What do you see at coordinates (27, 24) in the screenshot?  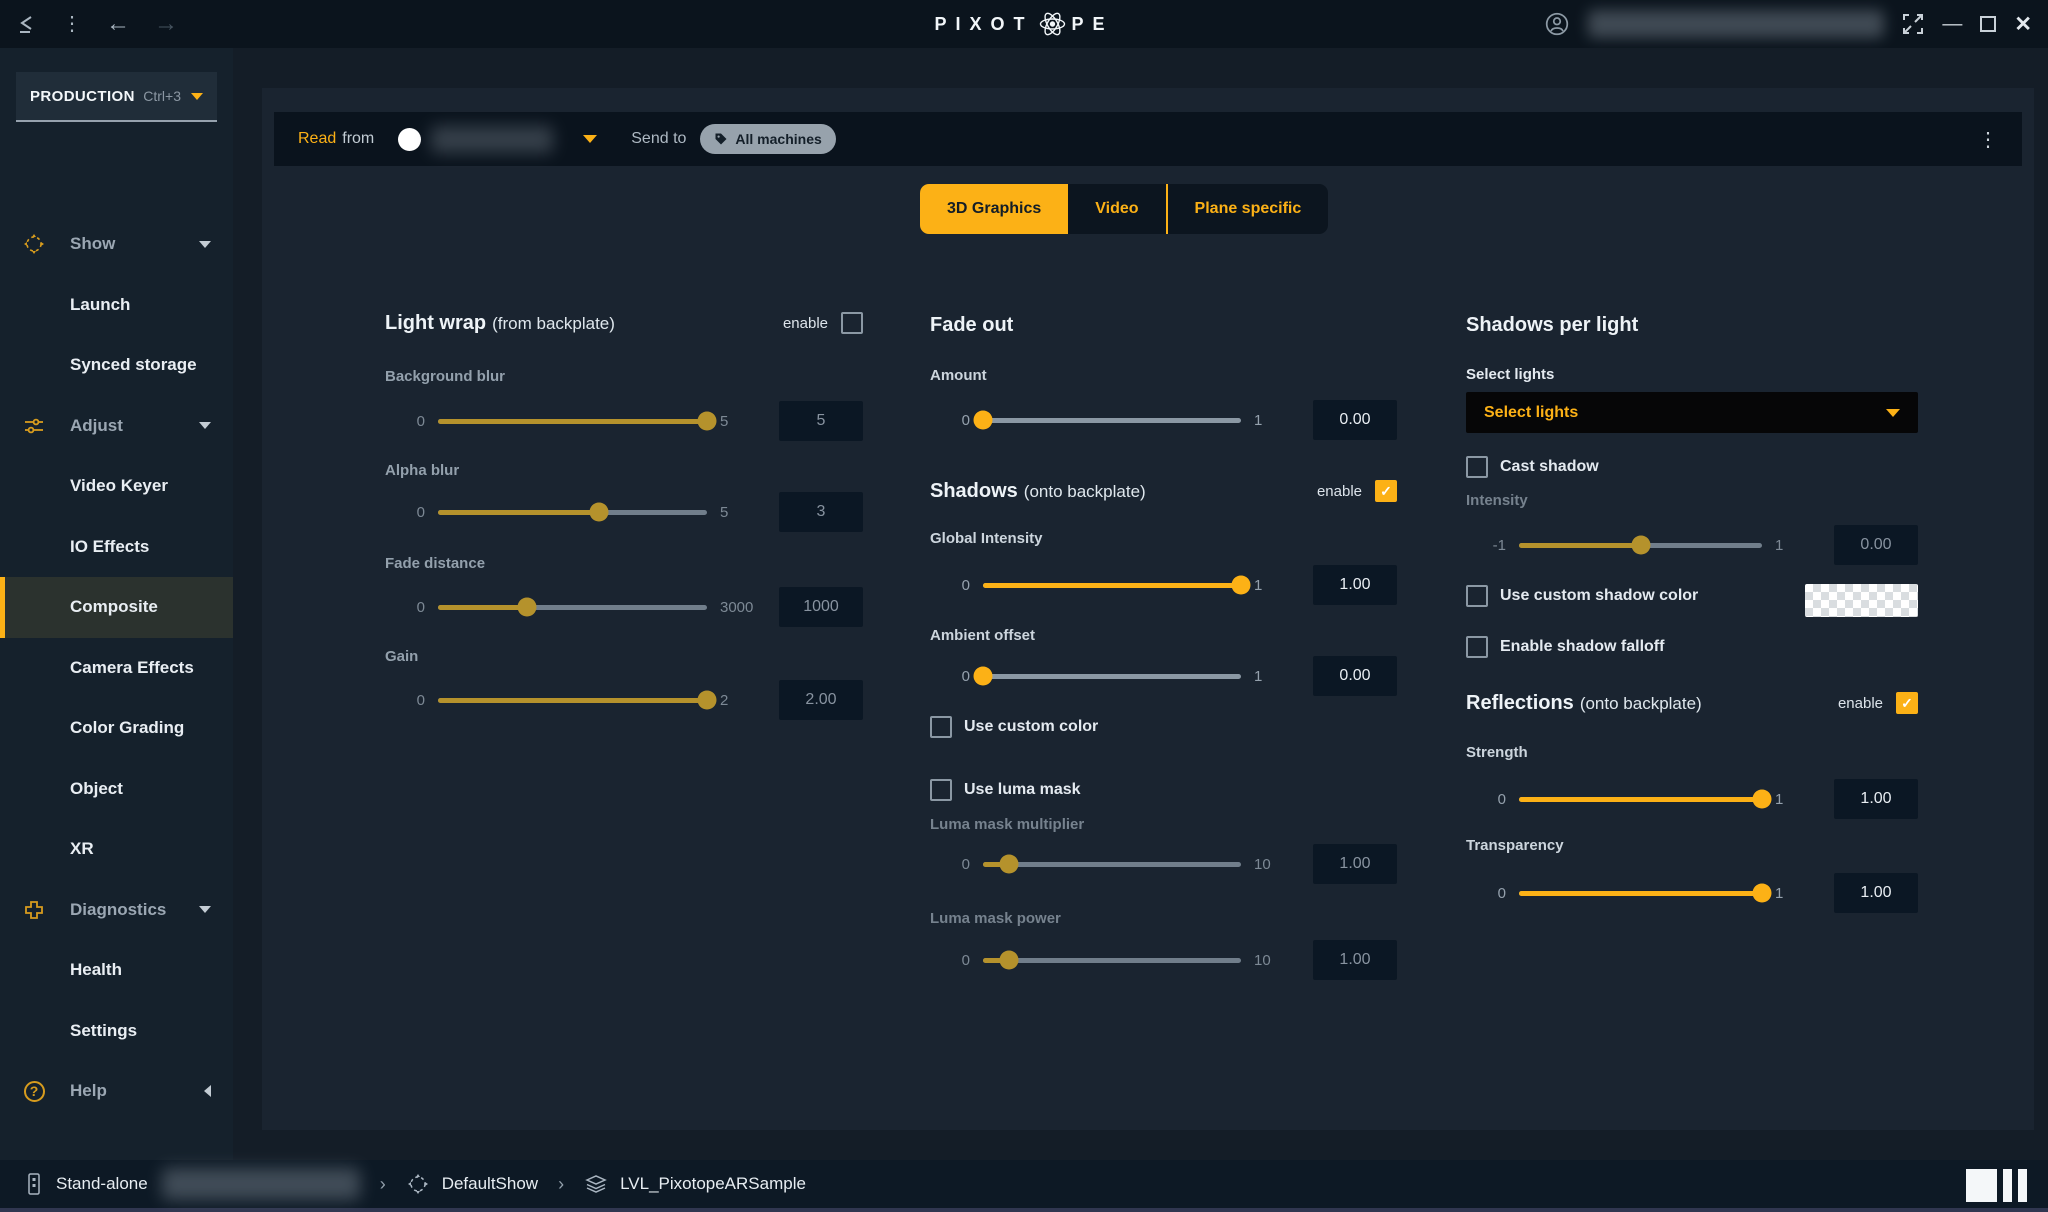 I see `collapse-sidebar-icon` at bounding box center [27, 24].